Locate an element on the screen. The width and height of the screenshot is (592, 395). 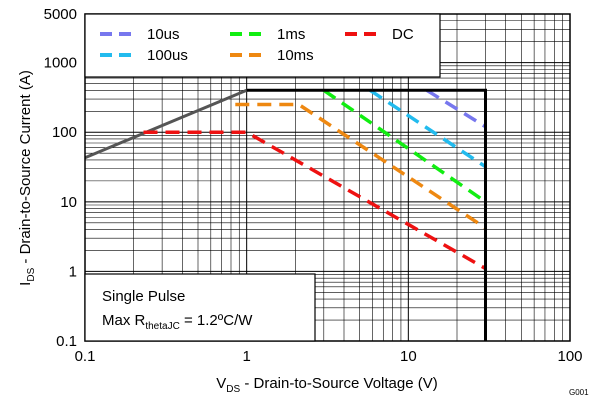
legend-label-dc: DC is located at coordinates (403, 34).